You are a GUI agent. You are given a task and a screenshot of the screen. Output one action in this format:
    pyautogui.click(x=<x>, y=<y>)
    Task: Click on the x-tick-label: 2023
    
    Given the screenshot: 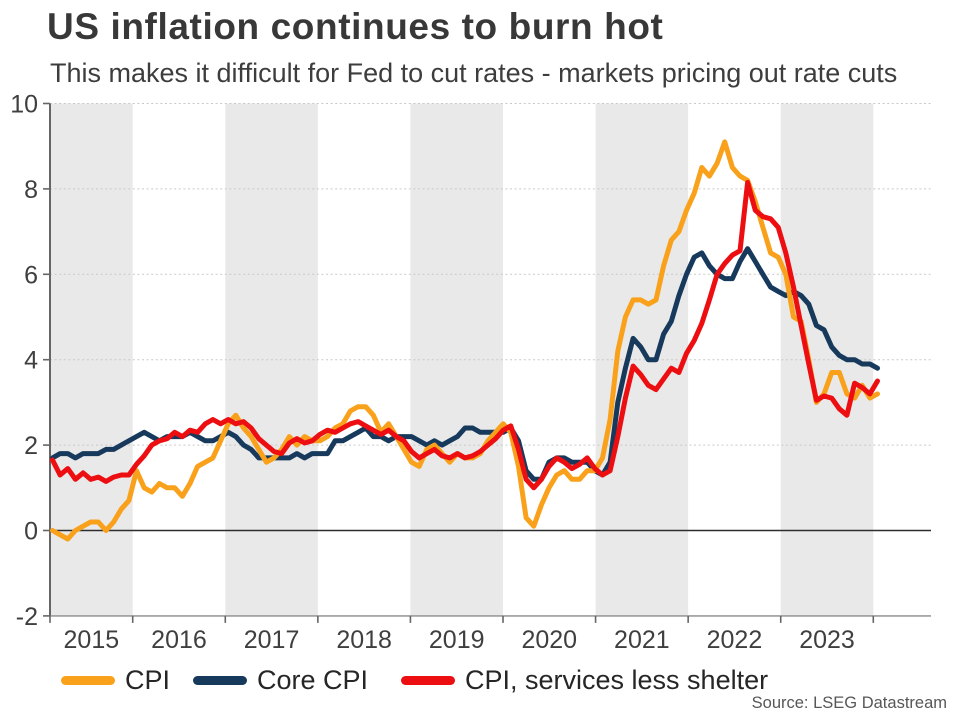 What is the action you would take?
    pyautogui.click(x=827, y=640)
    